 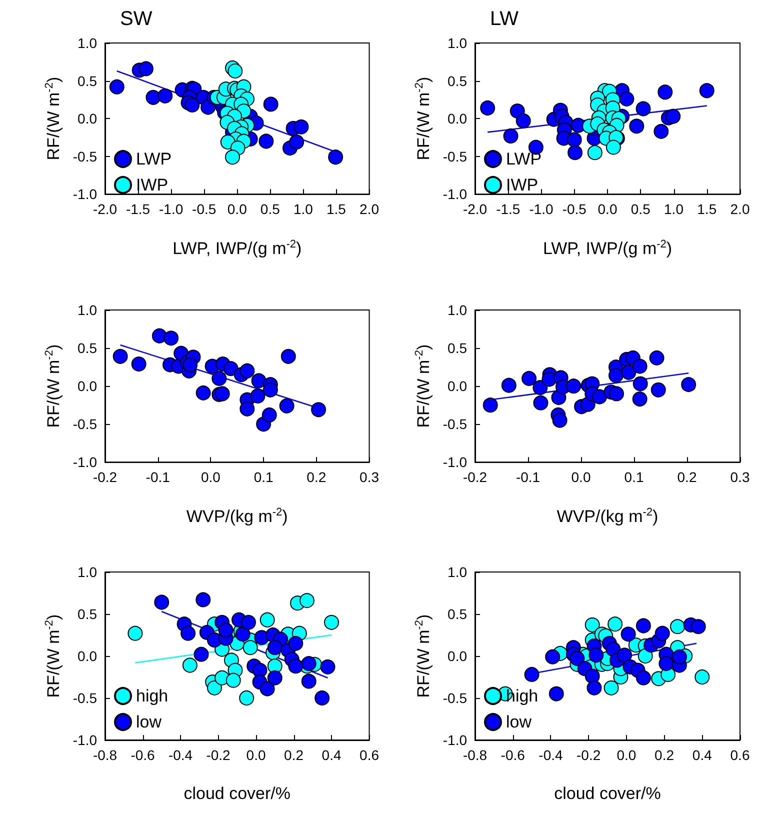 What do you see at coordinates (136, 19) in the screenshot?
I see `chart-title: SW` at bounding box center [136, 19].